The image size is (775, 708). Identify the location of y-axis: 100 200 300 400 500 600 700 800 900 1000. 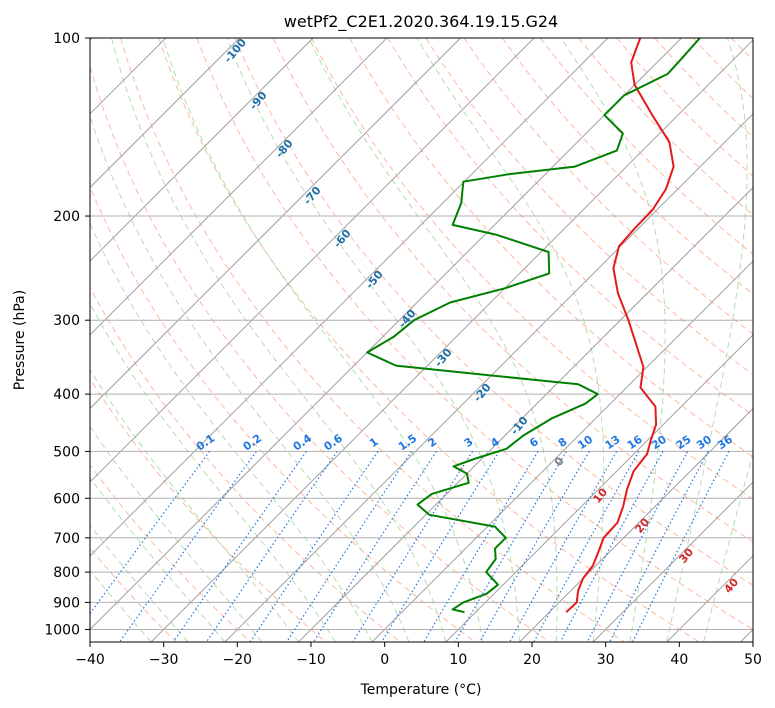
(67, 334).